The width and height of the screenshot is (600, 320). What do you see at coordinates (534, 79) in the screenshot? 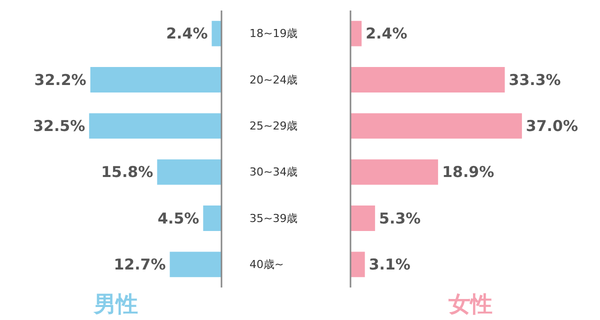
I see `data-label: 33.3%` at bounding box center [534, 79].